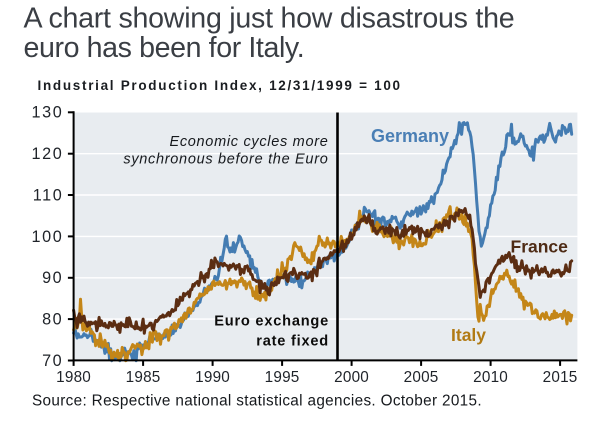 This screenshot has width=607, height=425. What do you see at coordinates (225, 159) in the screenshot?
I see `svg-text: synchronous before the Euro` at bounding box center [225, 159].